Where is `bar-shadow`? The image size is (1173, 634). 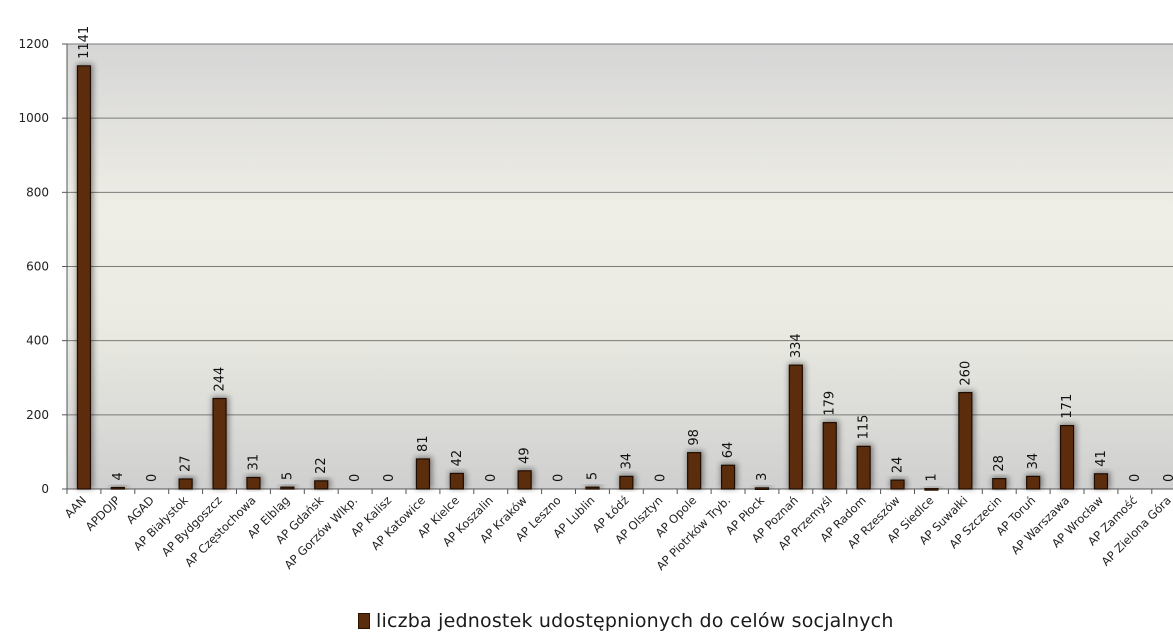 bar-shadow is located at coordinates (932, 487).